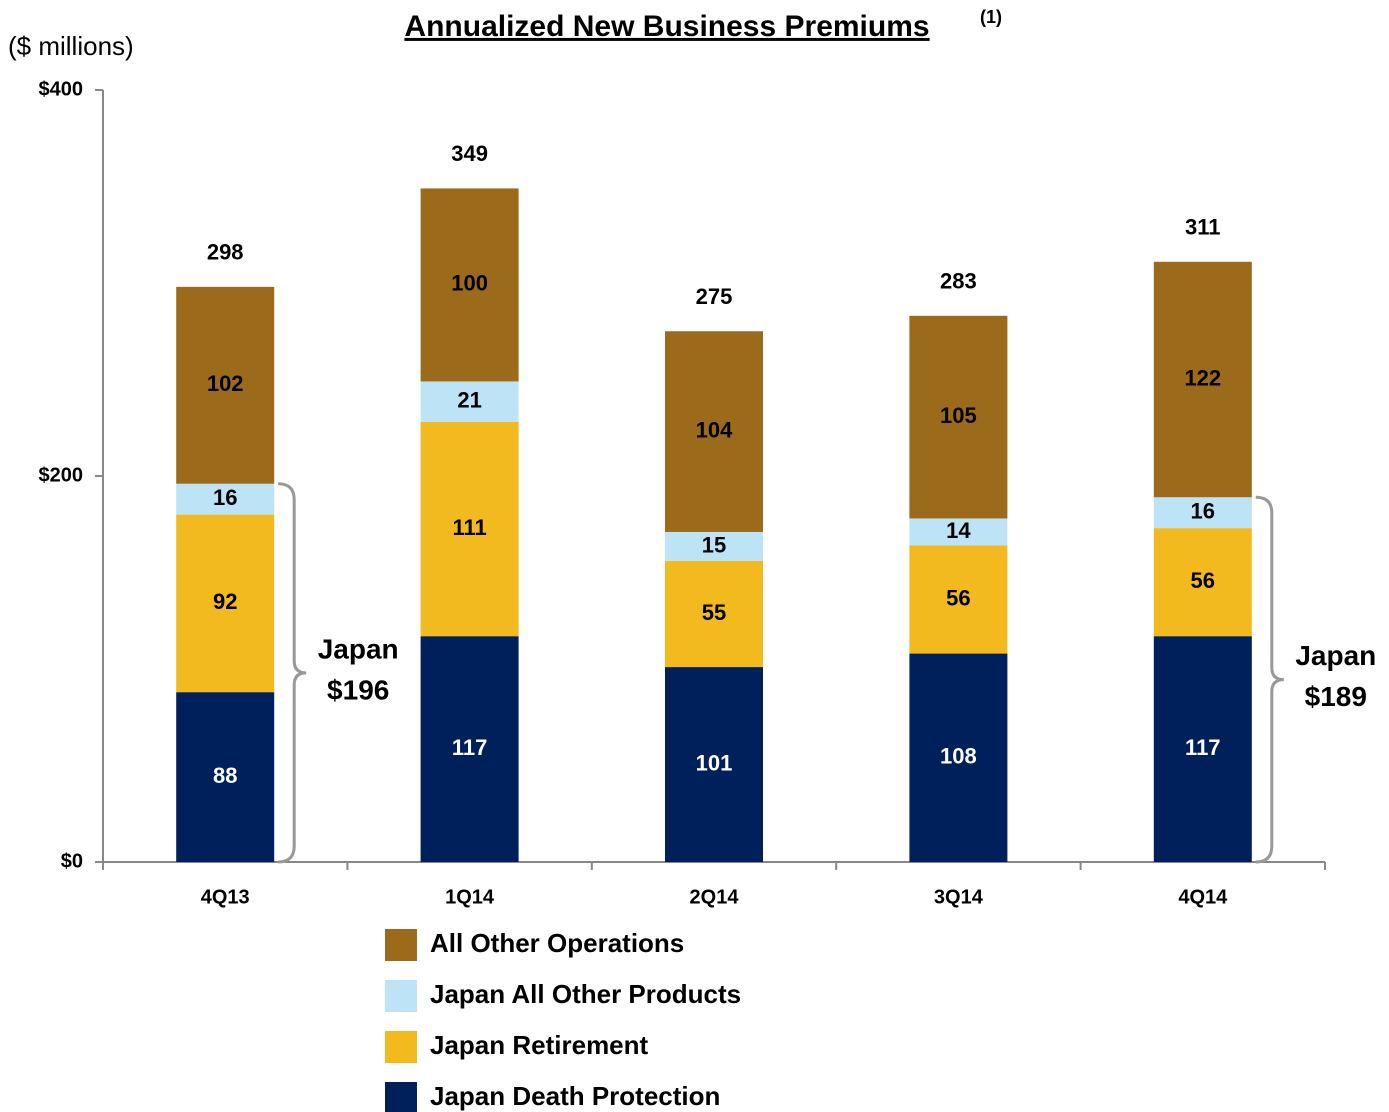  What do you see at coordinates (715, 897) in the screenshot?
I see `x-tick-label: 2Q14` at bounding box center [715, 897].